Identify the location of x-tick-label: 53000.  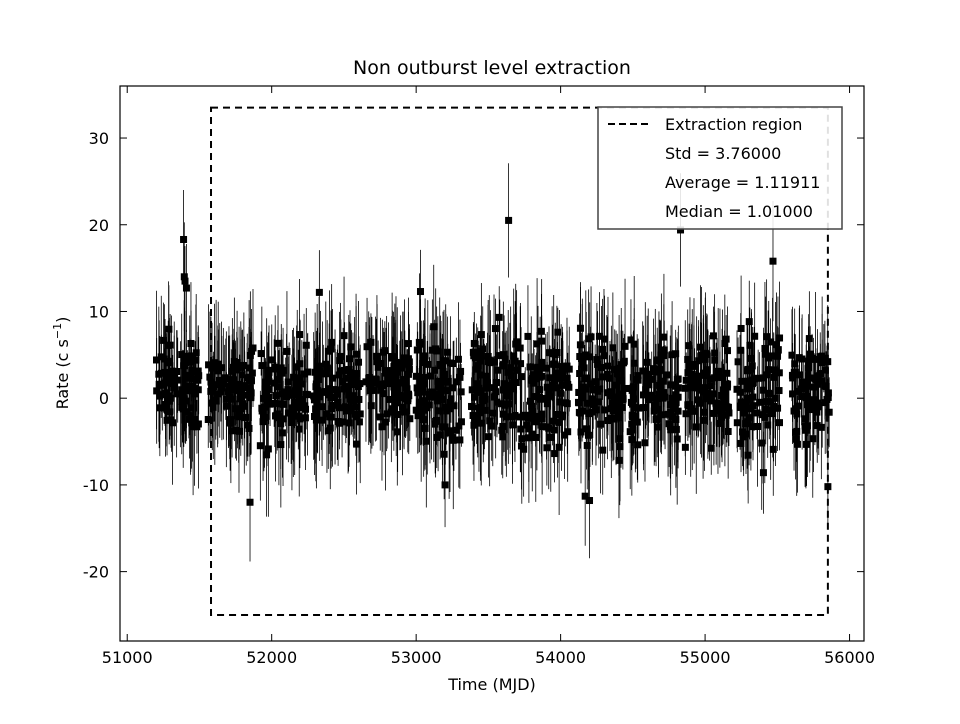
(416, 657).